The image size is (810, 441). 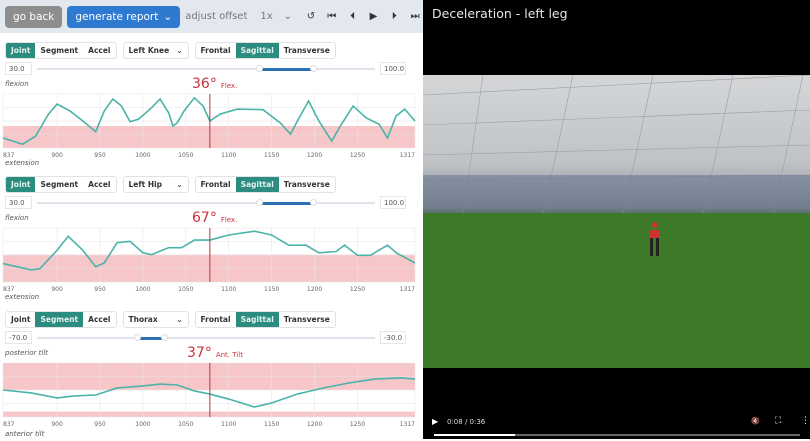 I want to click on cursor-readout: 36° Flex., so click(x=214, y=84).